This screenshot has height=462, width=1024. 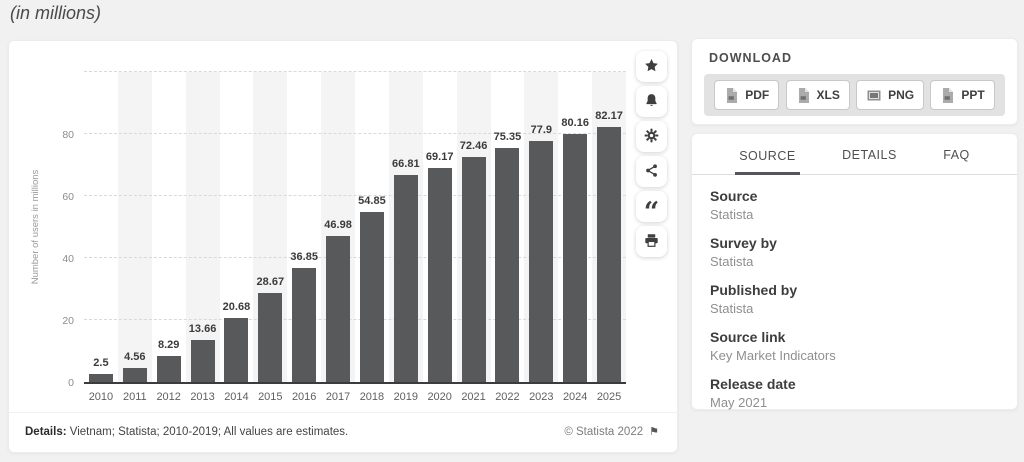 What do you see at coordinates (68, 321) in the screenshot?
I see `y-tick-label: 20` at bounding box center [68, 321].